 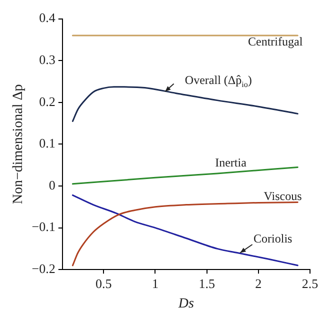 I want to click on x-tick-label: 2.5, so click(x=310, y=283).